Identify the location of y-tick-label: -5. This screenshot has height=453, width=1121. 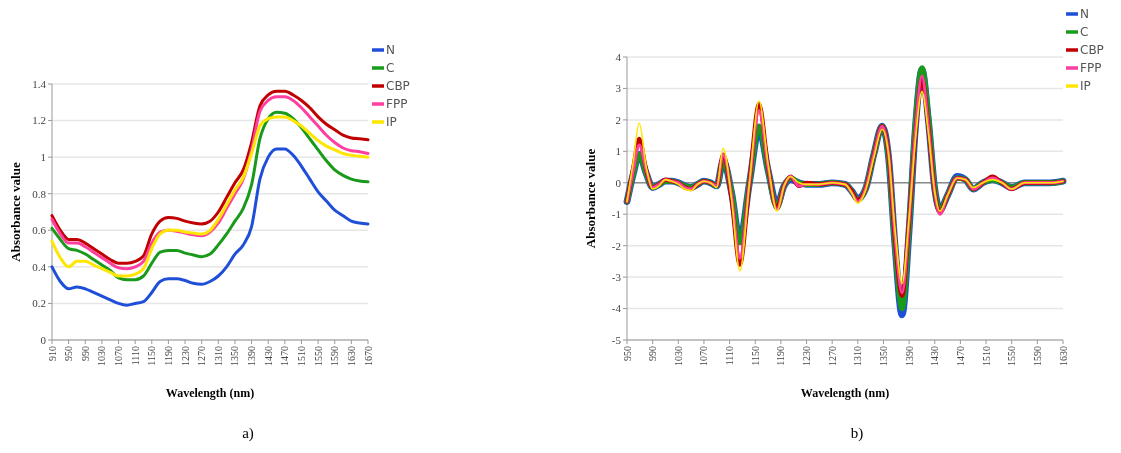
(616, 339).